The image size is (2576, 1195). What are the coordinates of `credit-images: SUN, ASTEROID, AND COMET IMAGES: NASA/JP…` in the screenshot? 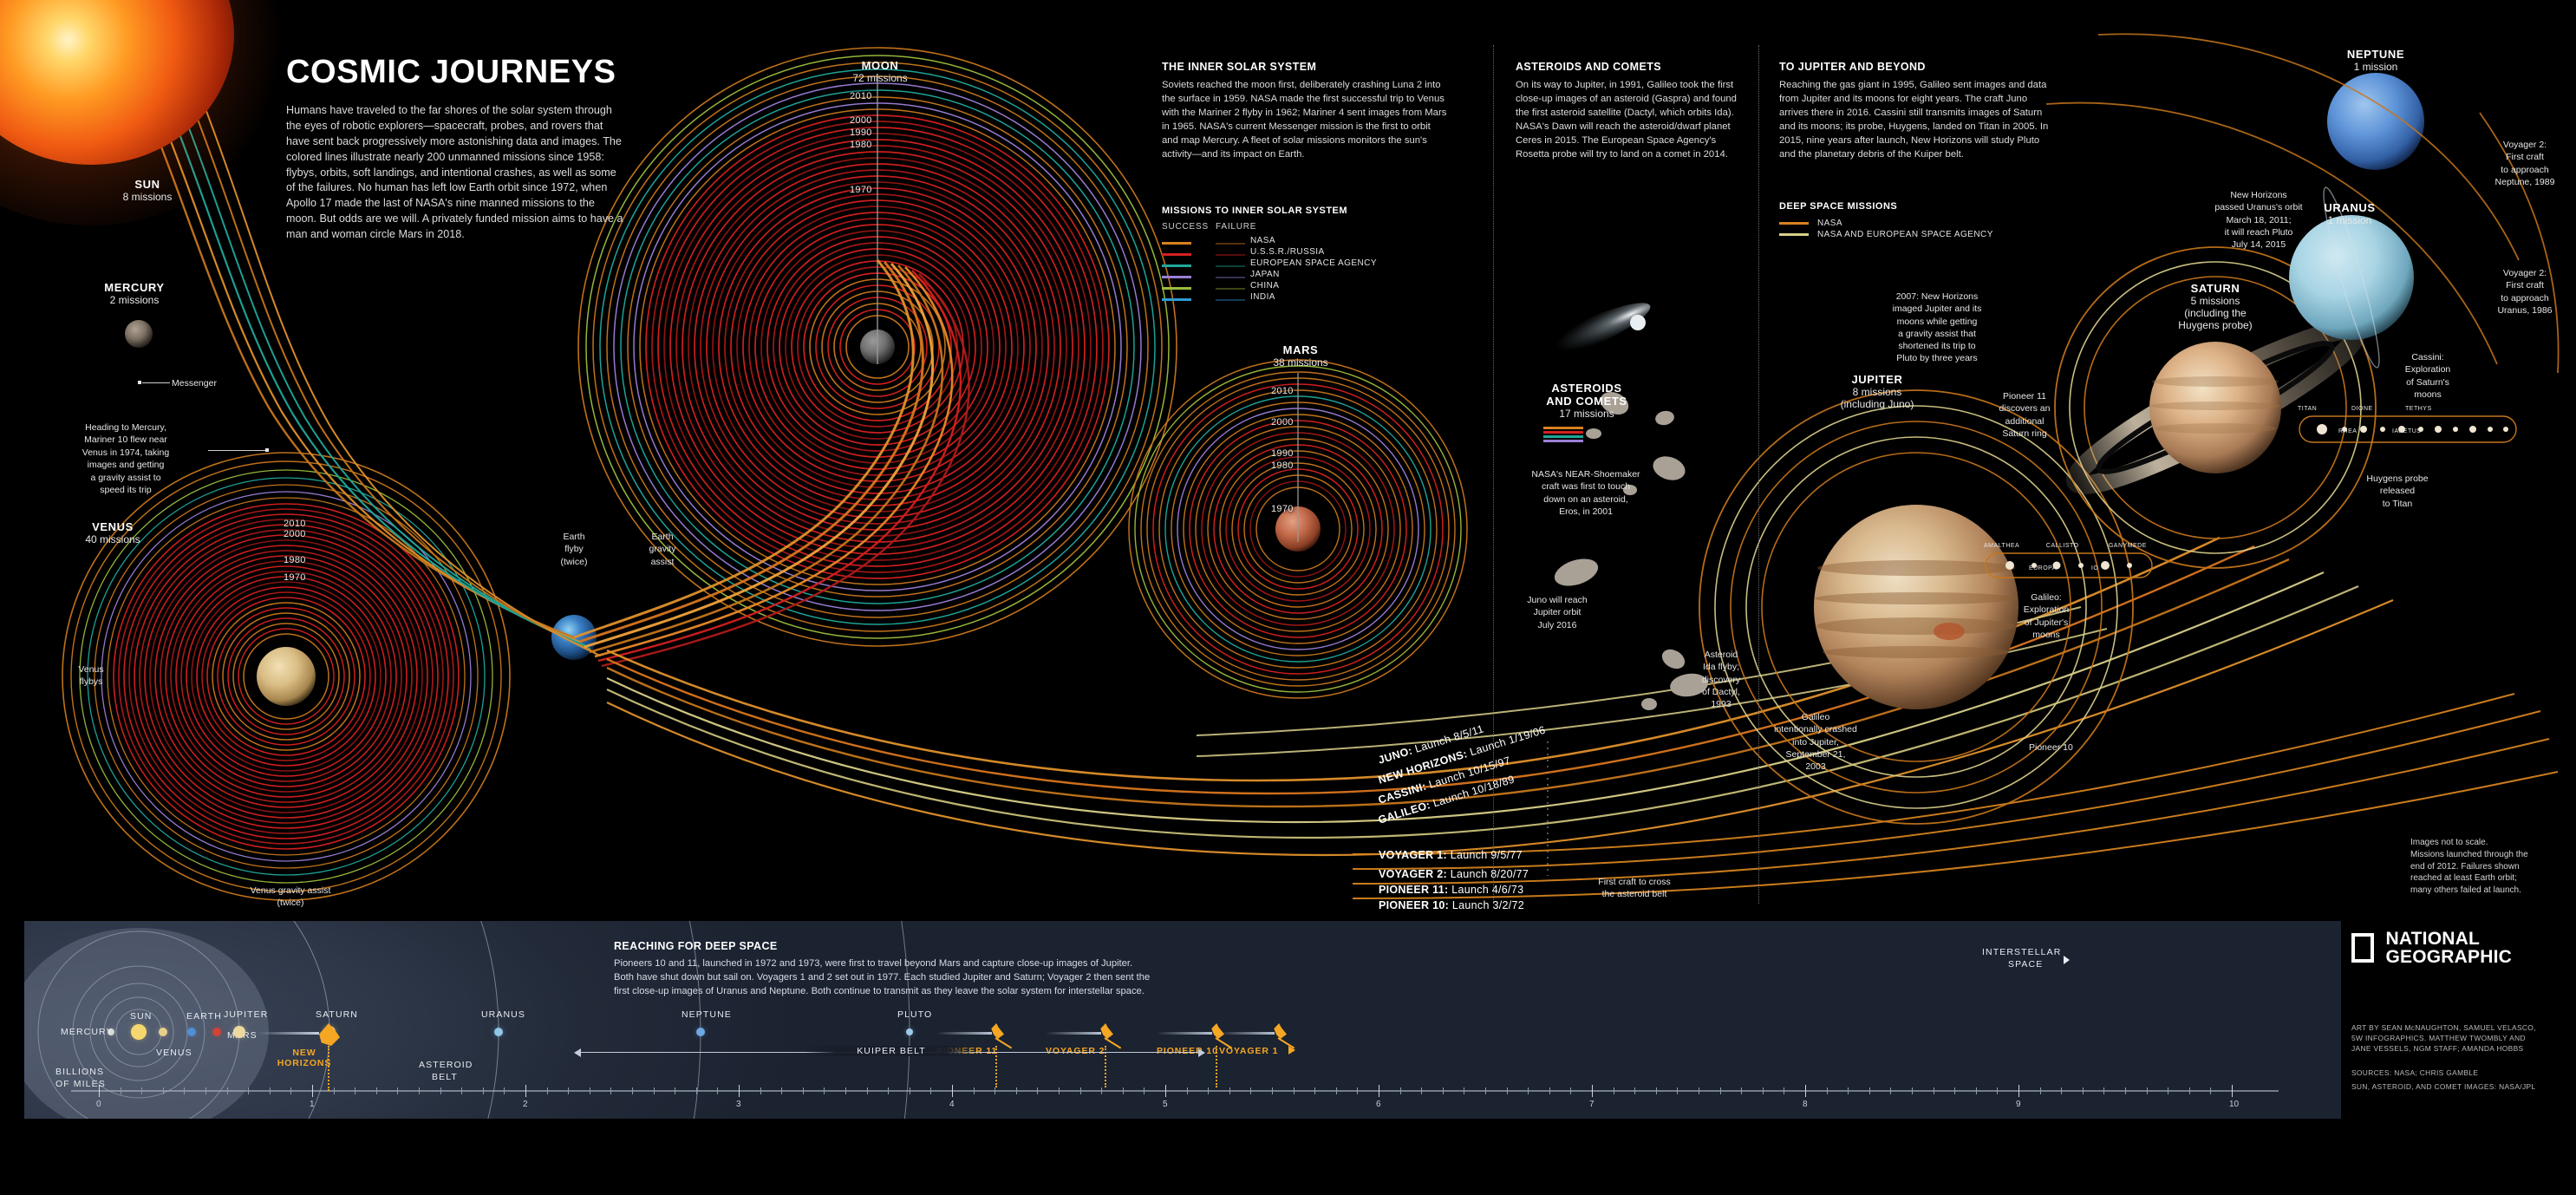 It's located at (2443, 1087).